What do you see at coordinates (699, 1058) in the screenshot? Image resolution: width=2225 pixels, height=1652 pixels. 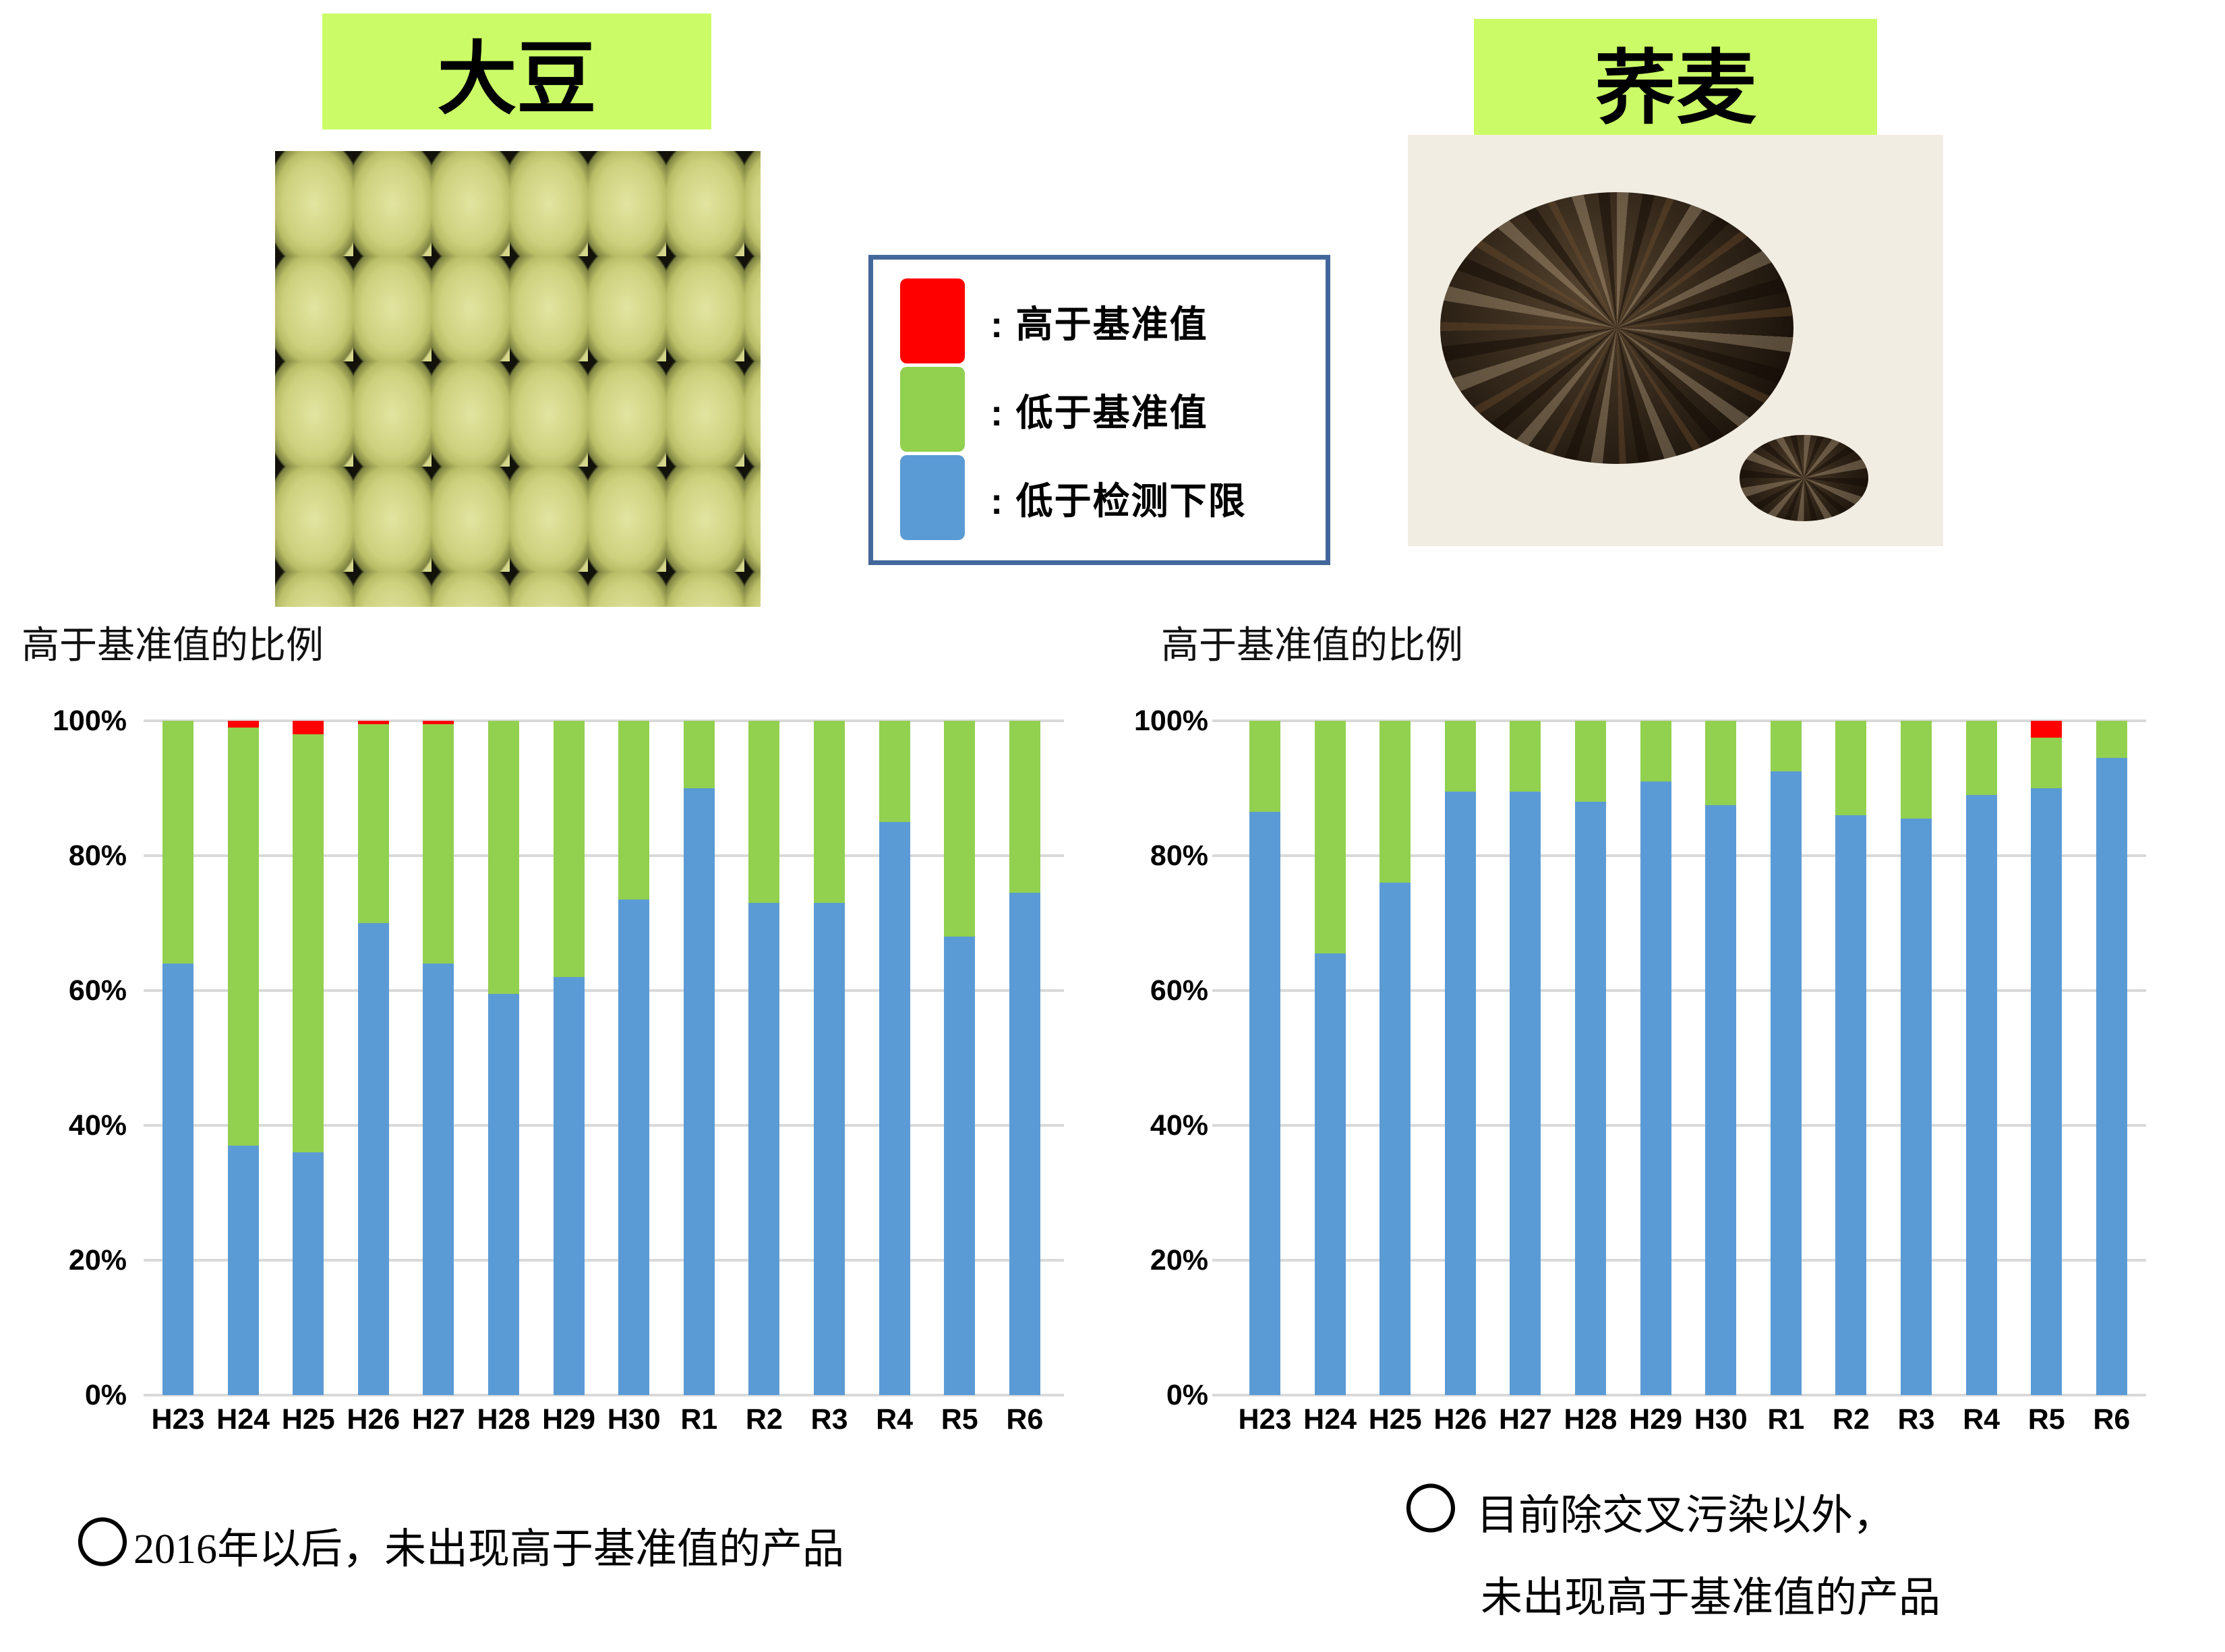 I see `bar-大豆-R1` at bounding box center [699, 1058].